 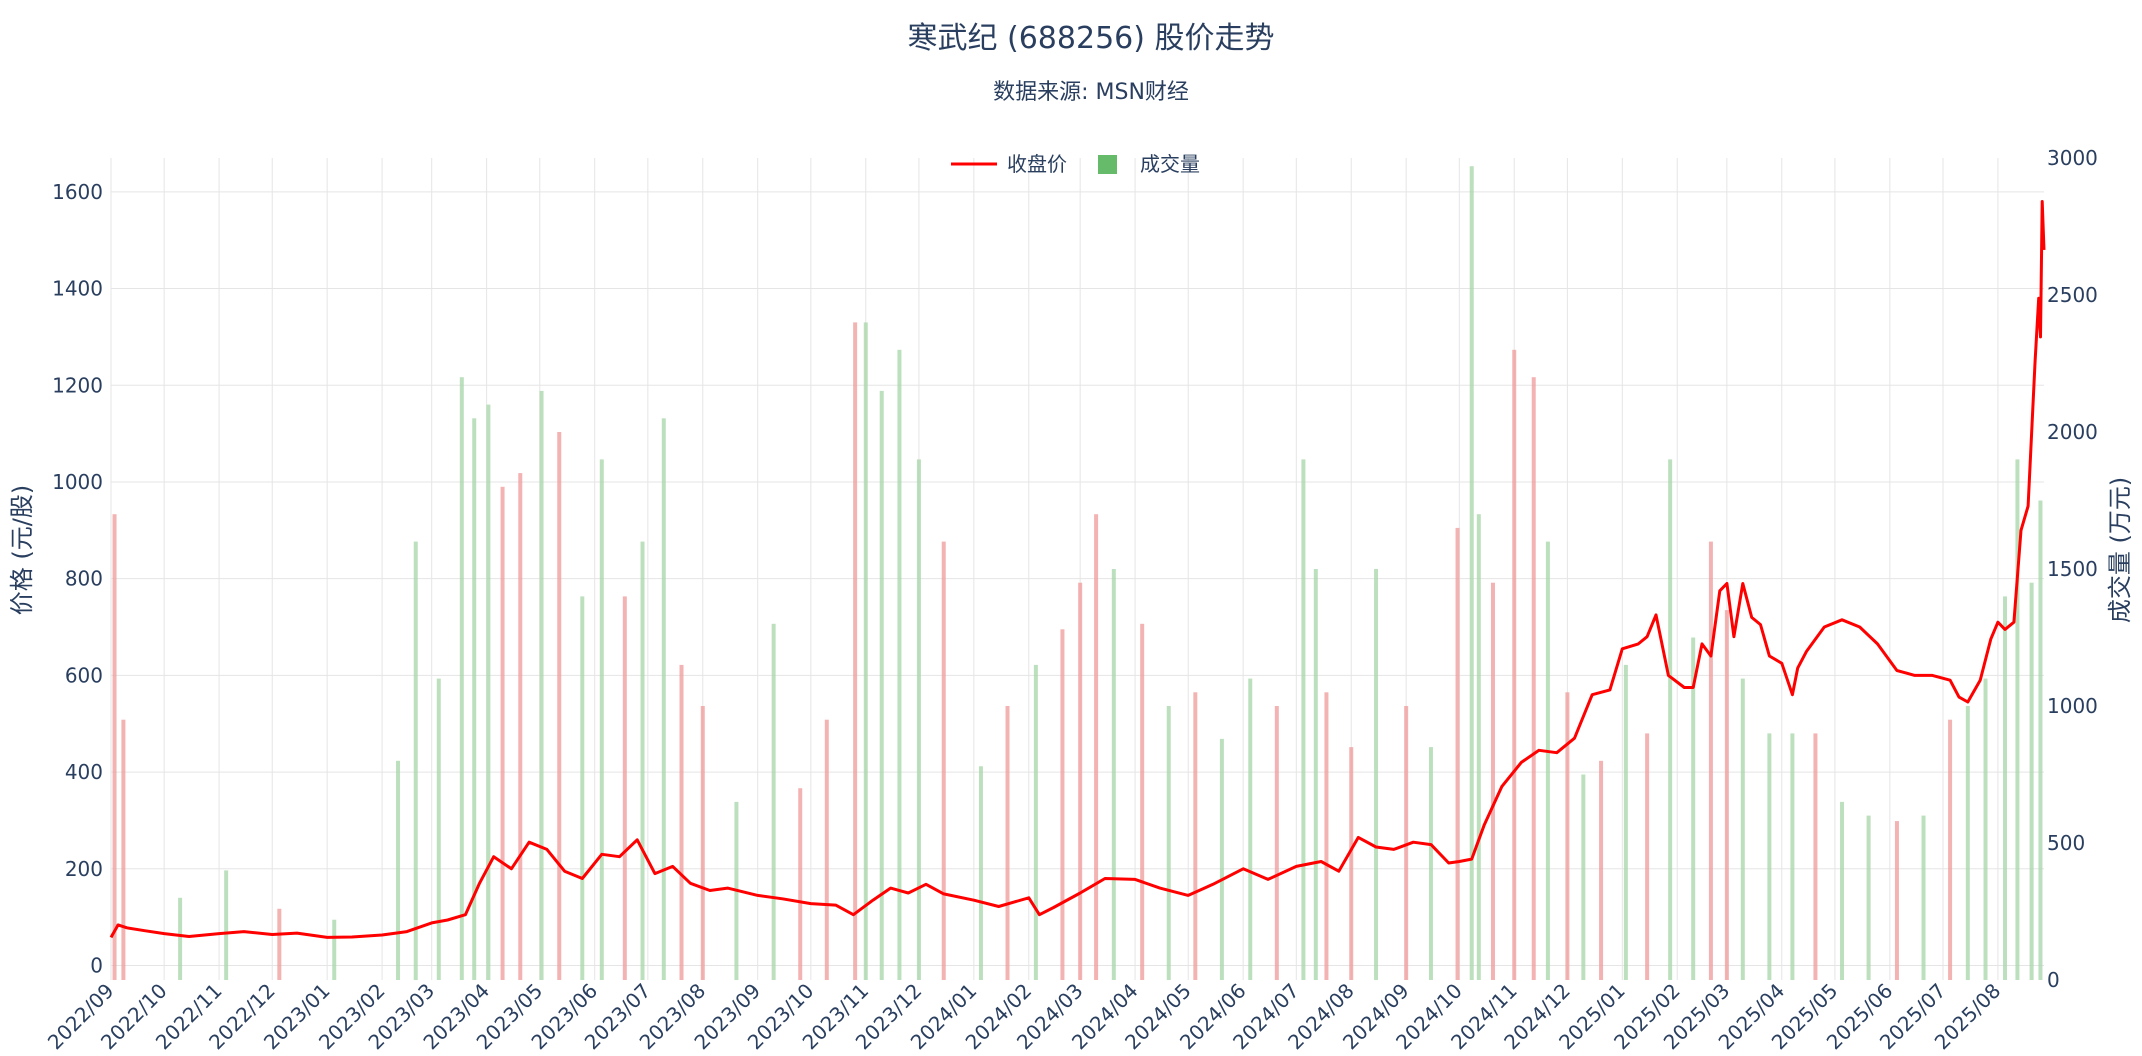 What do you see at coordinates (1107, 164) in the screenshot?
I see `legend-bar-swatch` at bounding box center [1107, 164].